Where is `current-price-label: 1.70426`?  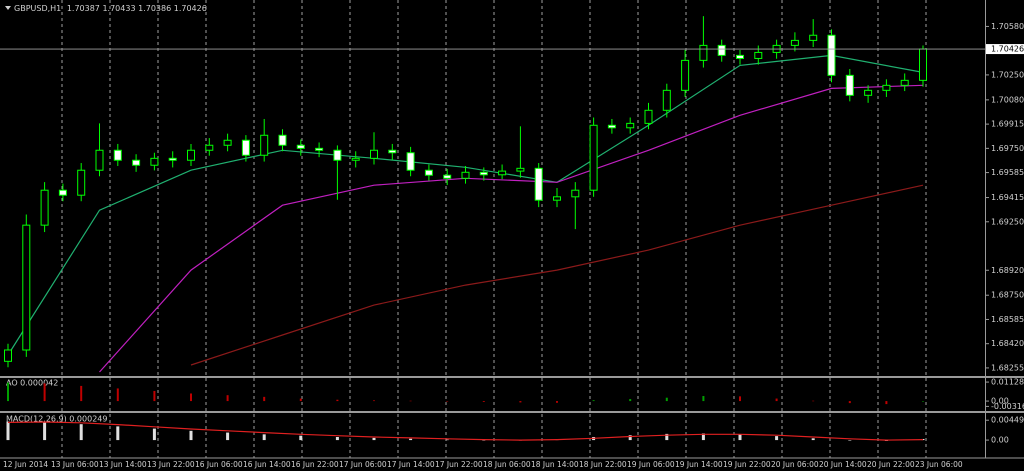
current-price-label: 1.70426 is located at coordinates (1007, 49).